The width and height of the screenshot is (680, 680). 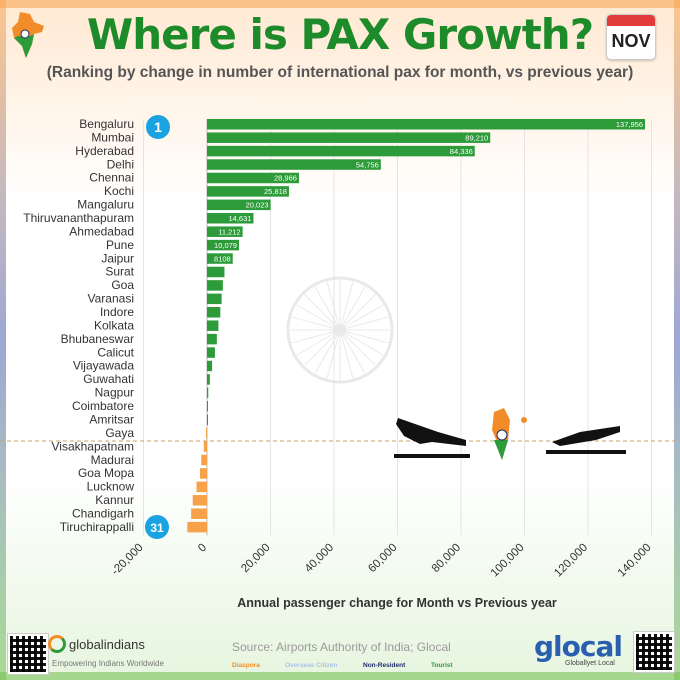 I want to click on category-label: Goa Mopa, so click(x=106, y=473).